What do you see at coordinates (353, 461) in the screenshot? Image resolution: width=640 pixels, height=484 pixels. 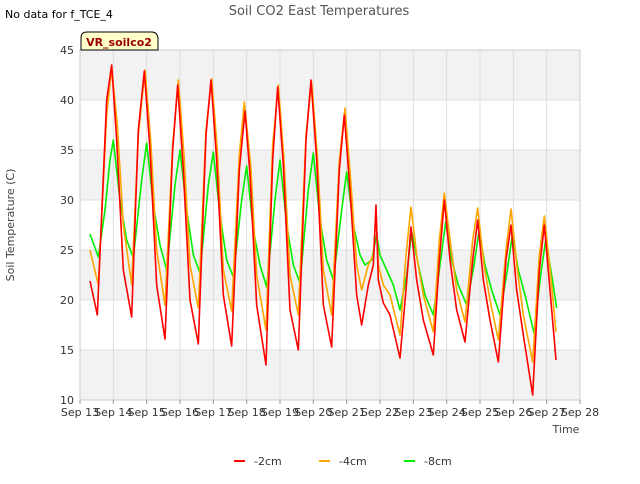 I see `legend-label: -4cm` at bounding box center [353, 461].